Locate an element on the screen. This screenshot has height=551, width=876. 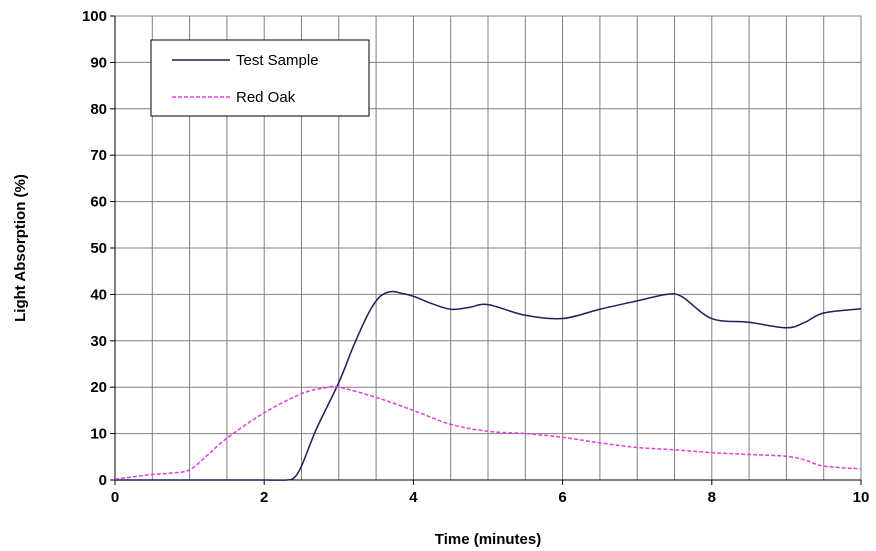
y-tick-labels: 0 10 20 30 40 50 60 70 80 90 100 is located at coordinates (94, 248).